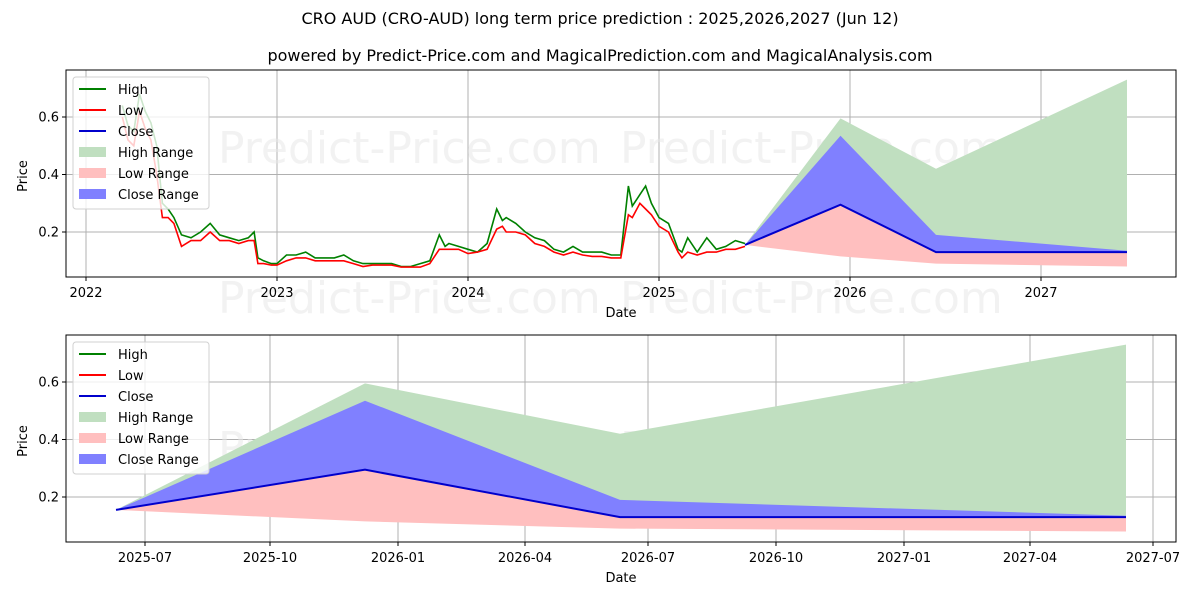  Describe the element at coordinates (620, 313) in the screenshot. I see `top-x-label: Date` at that location.